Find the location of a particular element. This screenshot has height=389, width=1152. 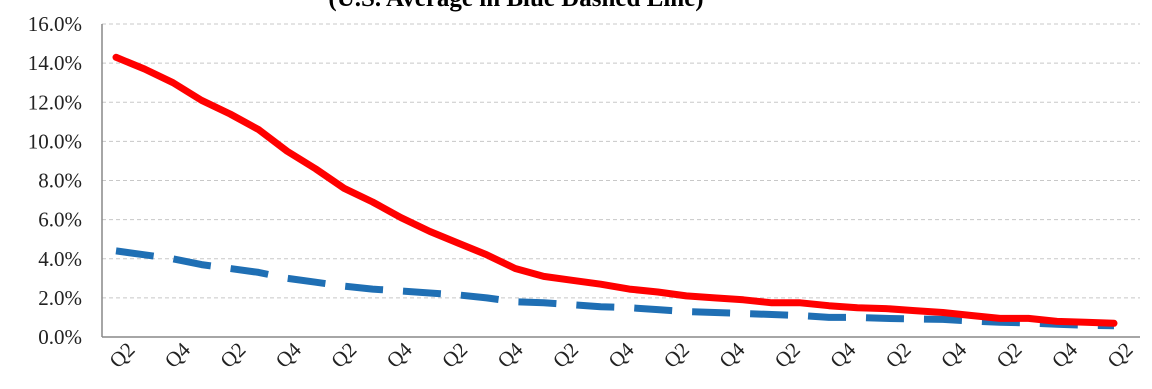

y-tick-label: 8.0% is located at coordinates (60, 181).